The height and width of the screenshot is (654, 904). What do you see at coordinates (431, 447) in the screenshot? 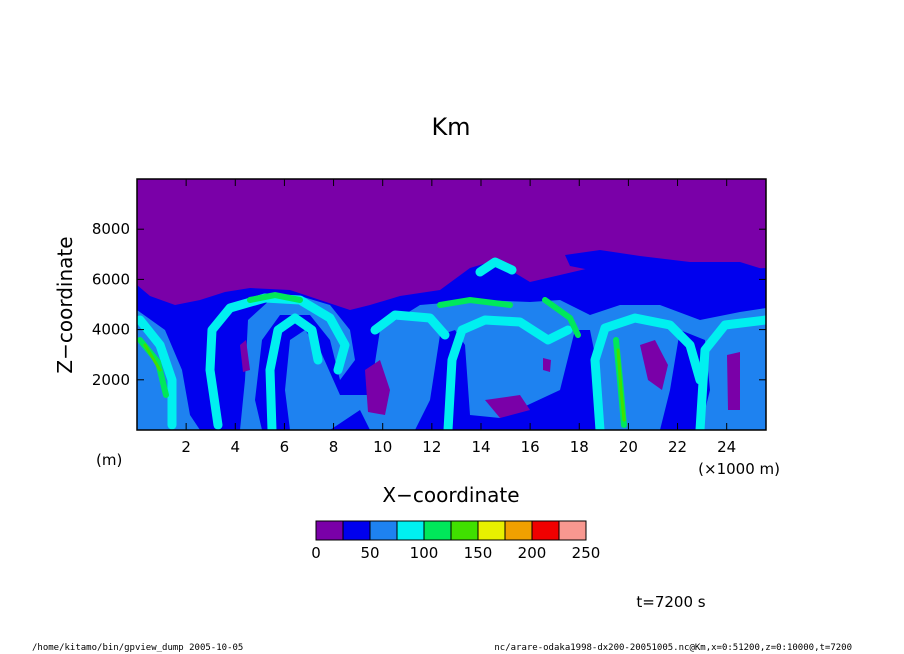
I see `x-tick-label: 12` at bounding box center [431, 447].